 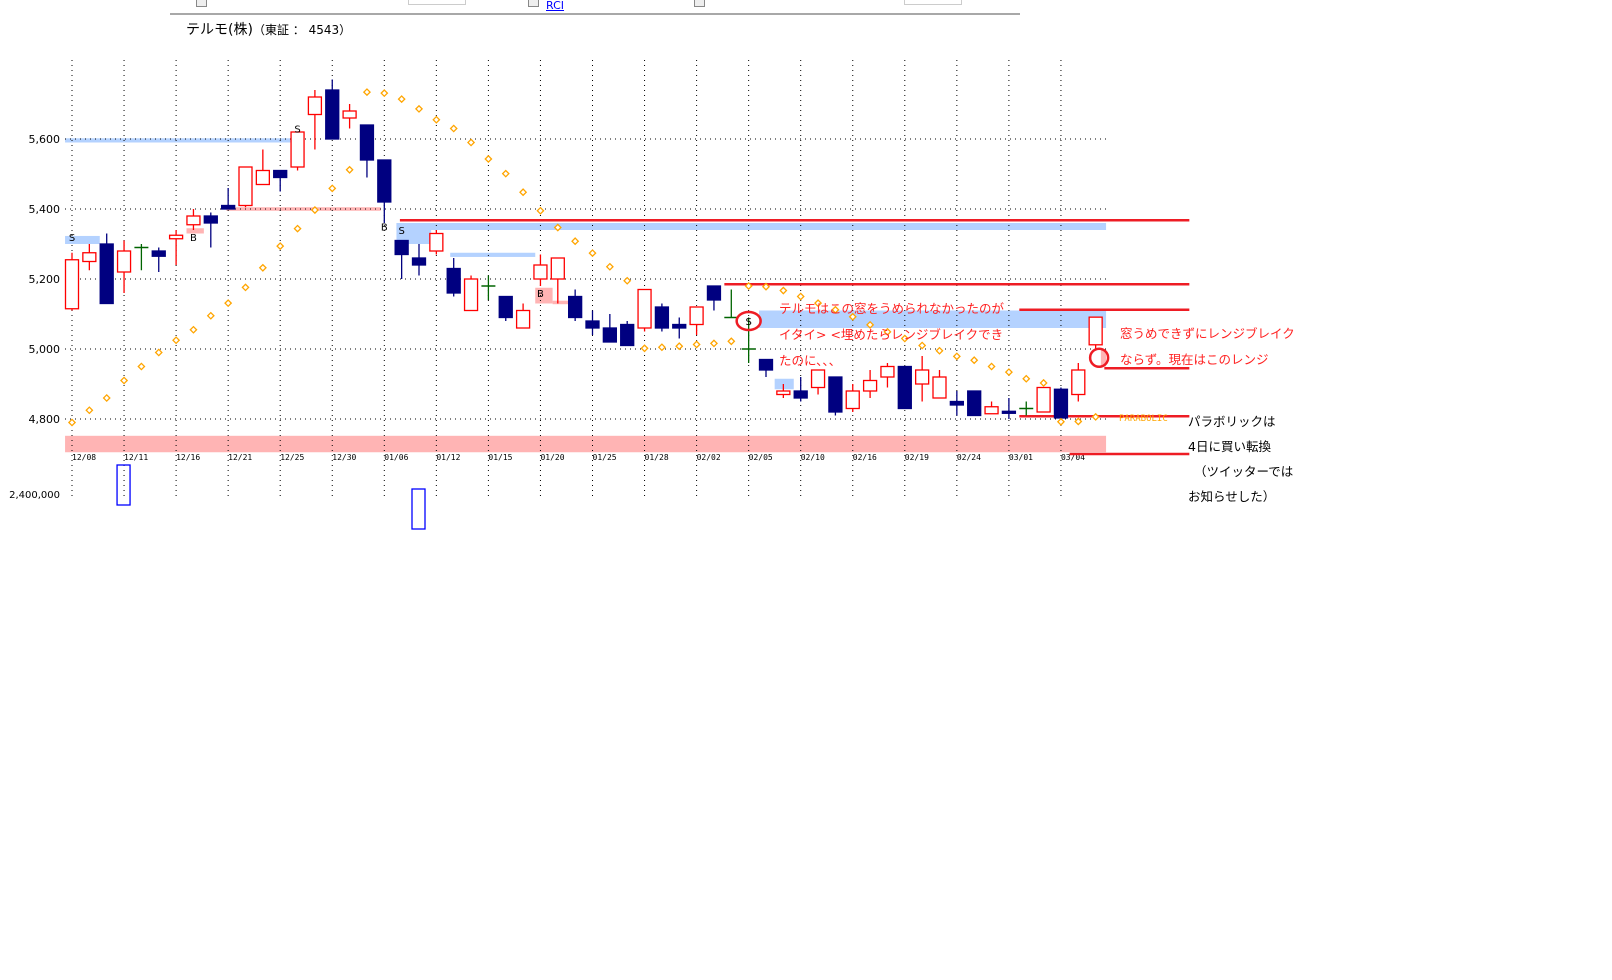 I want to click on y-tick-label: 5,400, so click(x=45, y=209).